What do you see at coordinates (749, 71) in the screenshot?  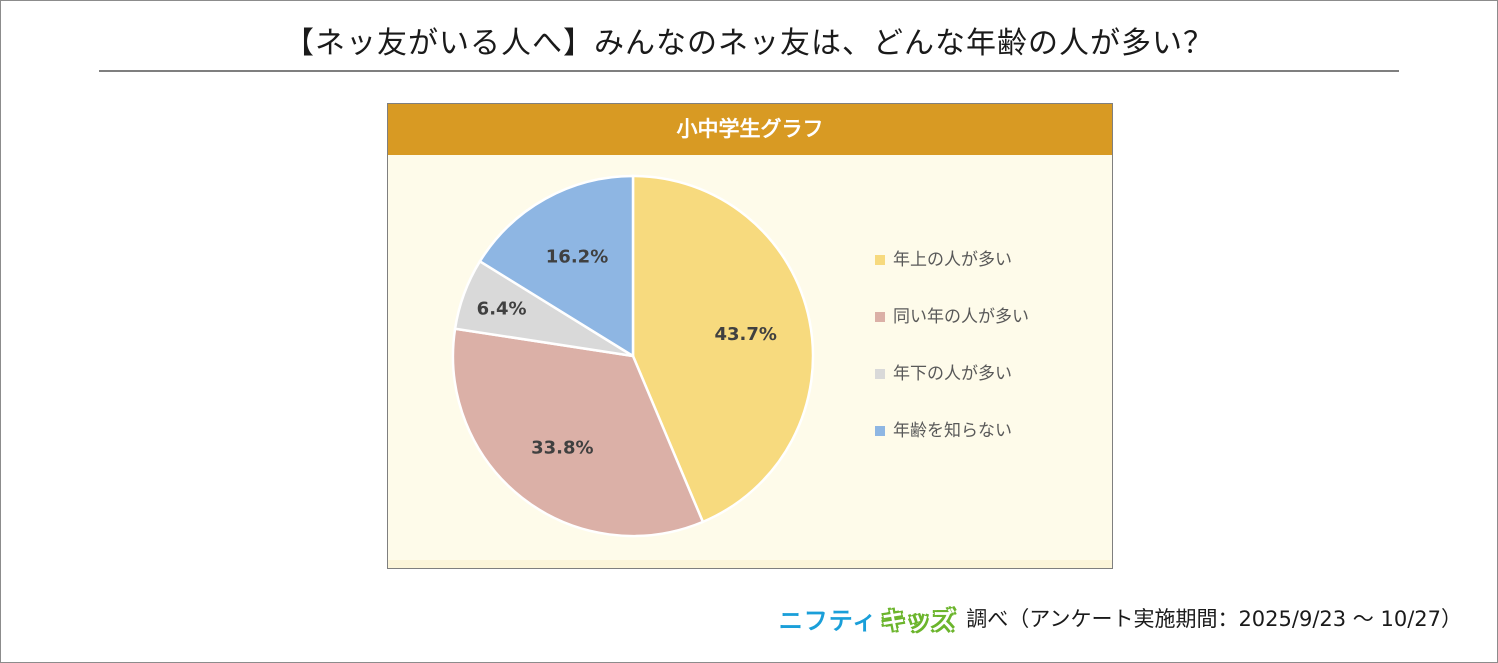 I see `title-underline` at bounding box center [749, 71].